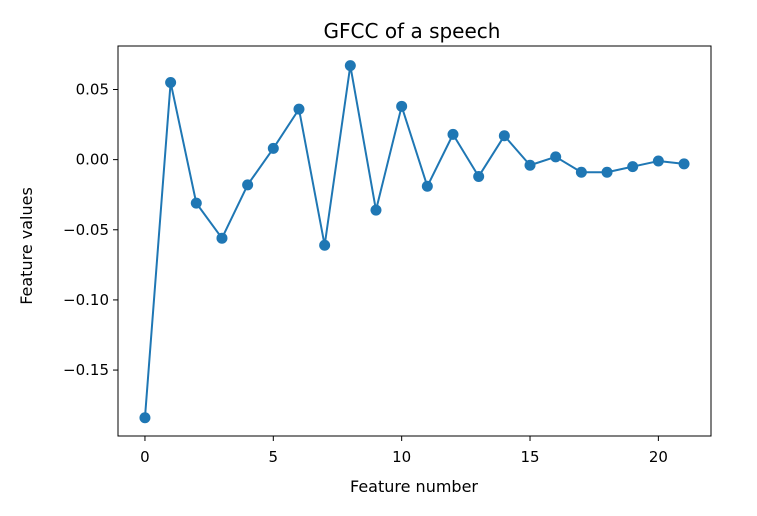 The image size is (757, 516). I want to click on y-axis-label: Feature values, so click(26, 246).